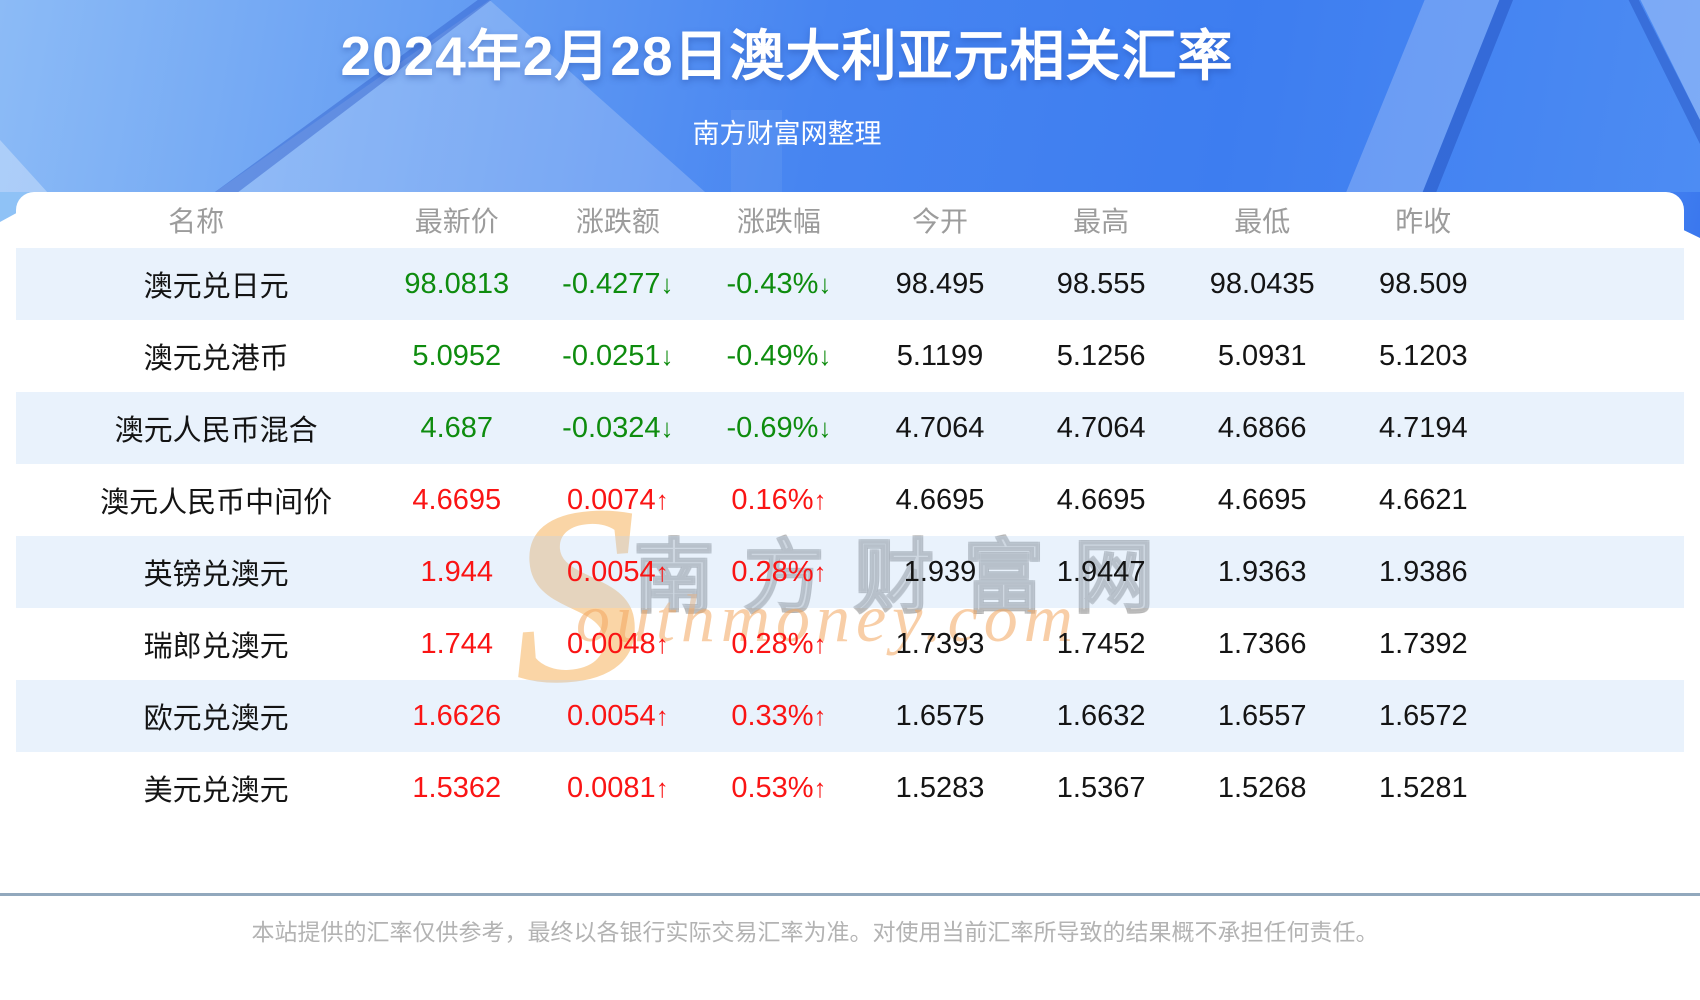 This screenshot has height=1000, width=1700. What do you see at coordinates (216, 287) in the screenshot?
I see `cell-name: 澳元兑日元` at bounding box center [216, 287].